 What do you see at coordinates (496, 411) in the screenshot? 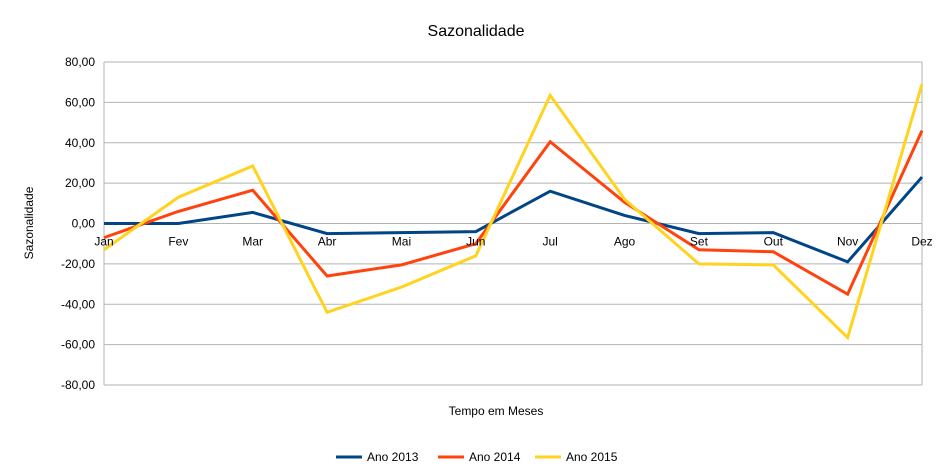
I see `x-axis-title: Tempo em Meses` at bounding box center [496, 411].